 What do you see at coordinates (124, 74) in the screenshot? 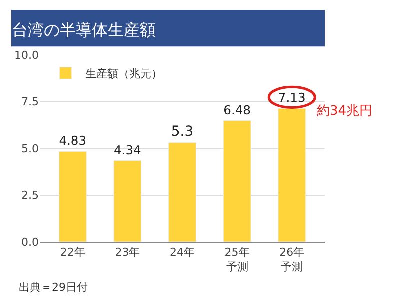
I see `legend-label: 生産額（兆元）` at bounding box center [124, 74].